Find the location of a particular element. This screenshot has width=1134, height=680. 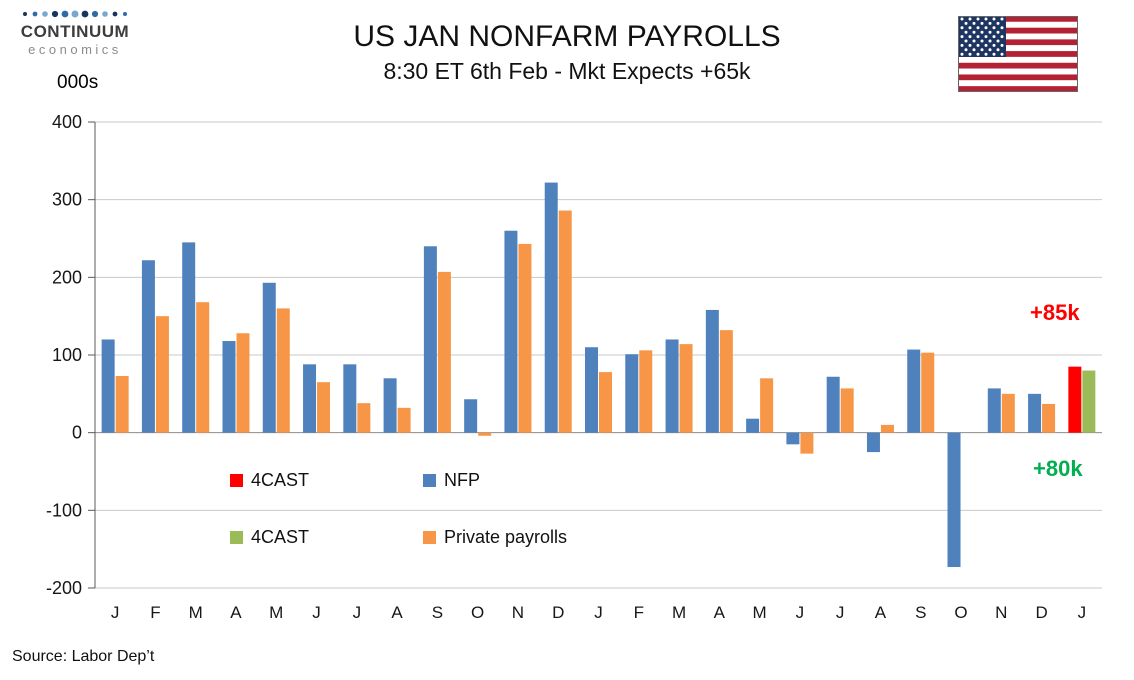

us-flag-icon is located at coordinates (1018, 54).